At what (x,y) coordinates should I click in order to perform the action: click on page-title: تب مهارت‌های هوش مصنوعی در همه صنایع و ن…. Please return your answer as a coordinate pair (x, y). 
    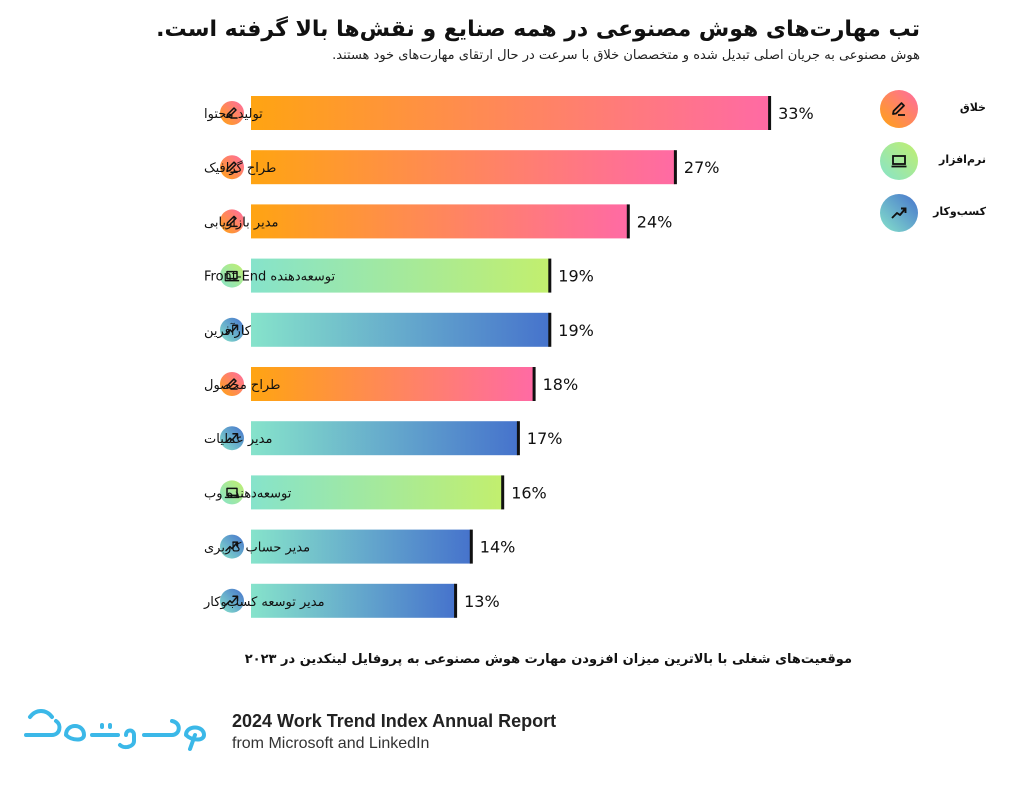
    Looking at the image, I should click on (538, 29).